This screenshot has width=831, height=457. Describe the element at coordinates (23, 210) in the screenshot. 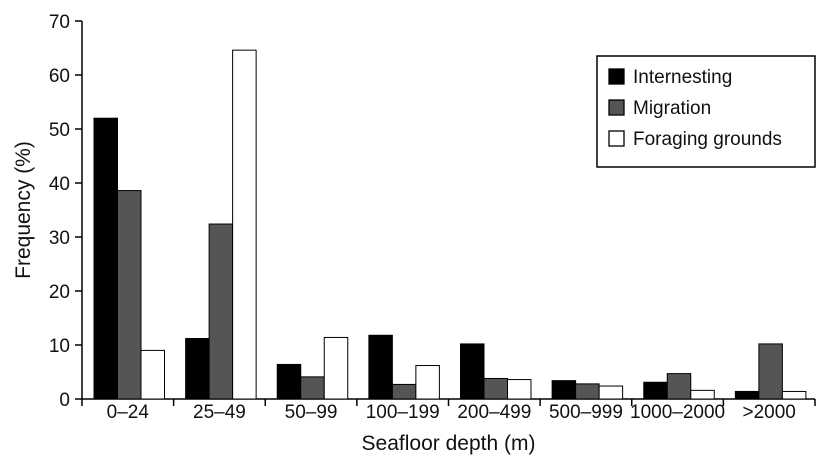

I see `y-axis-title: Frequency (%)` at that location.